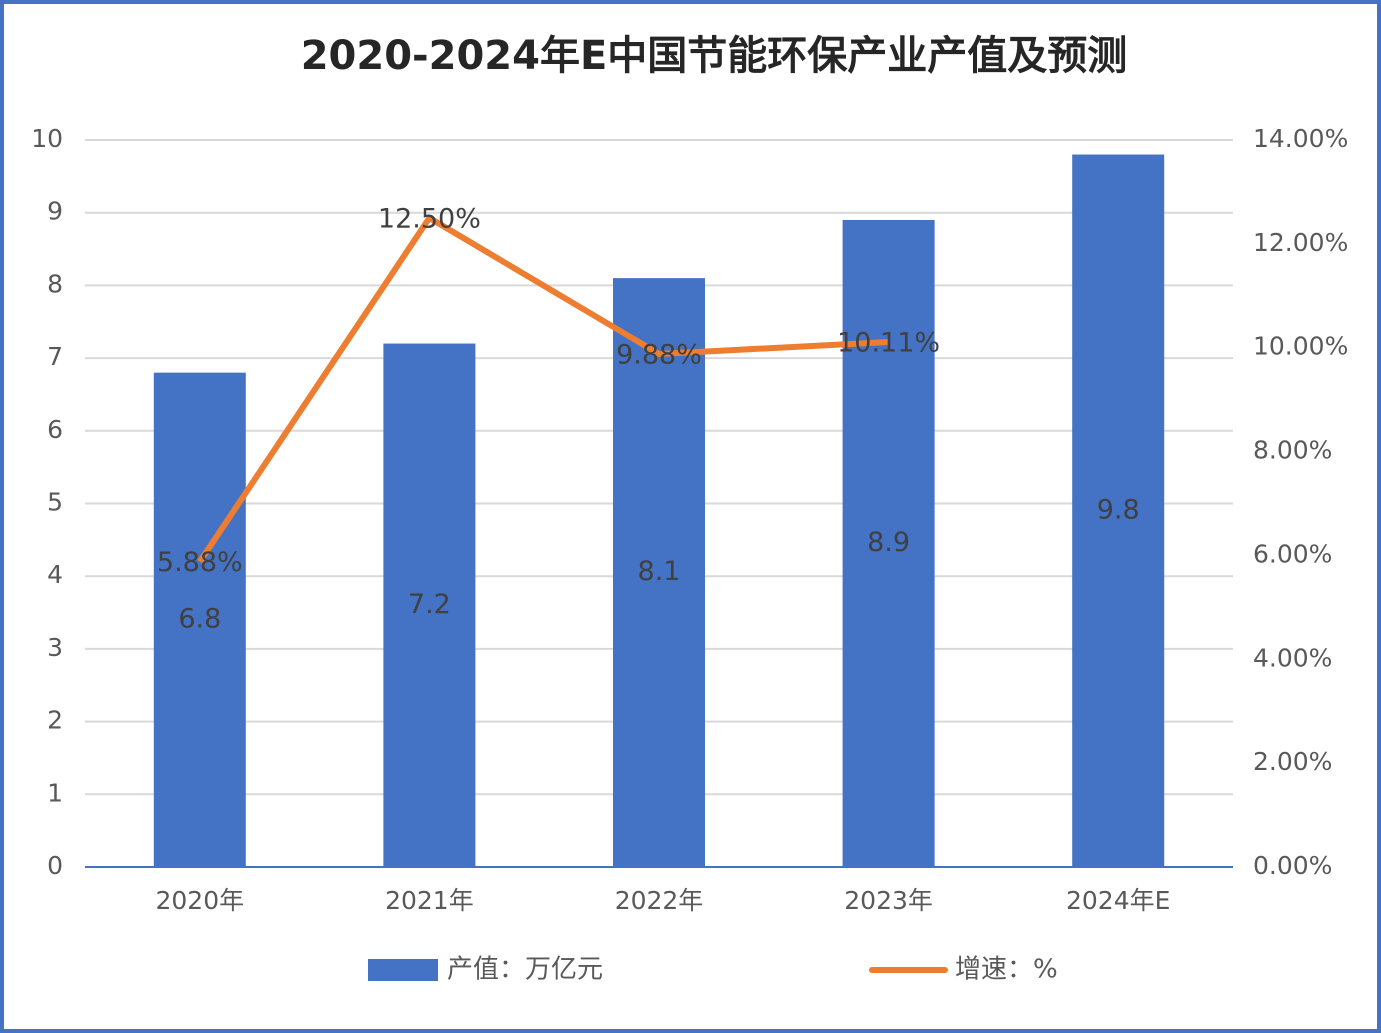 The image size is (1381, 1033). What do you see at coordinates (659, 354) in the screenshot?
I see `data-label: 9.88%` at bounding box center [659, 354].